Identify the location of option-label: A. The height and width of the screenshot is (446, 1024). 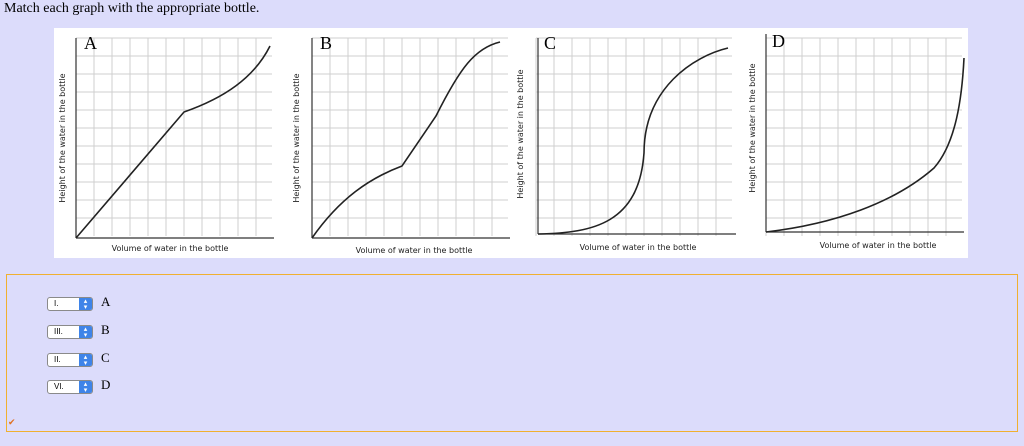
(106, 301).